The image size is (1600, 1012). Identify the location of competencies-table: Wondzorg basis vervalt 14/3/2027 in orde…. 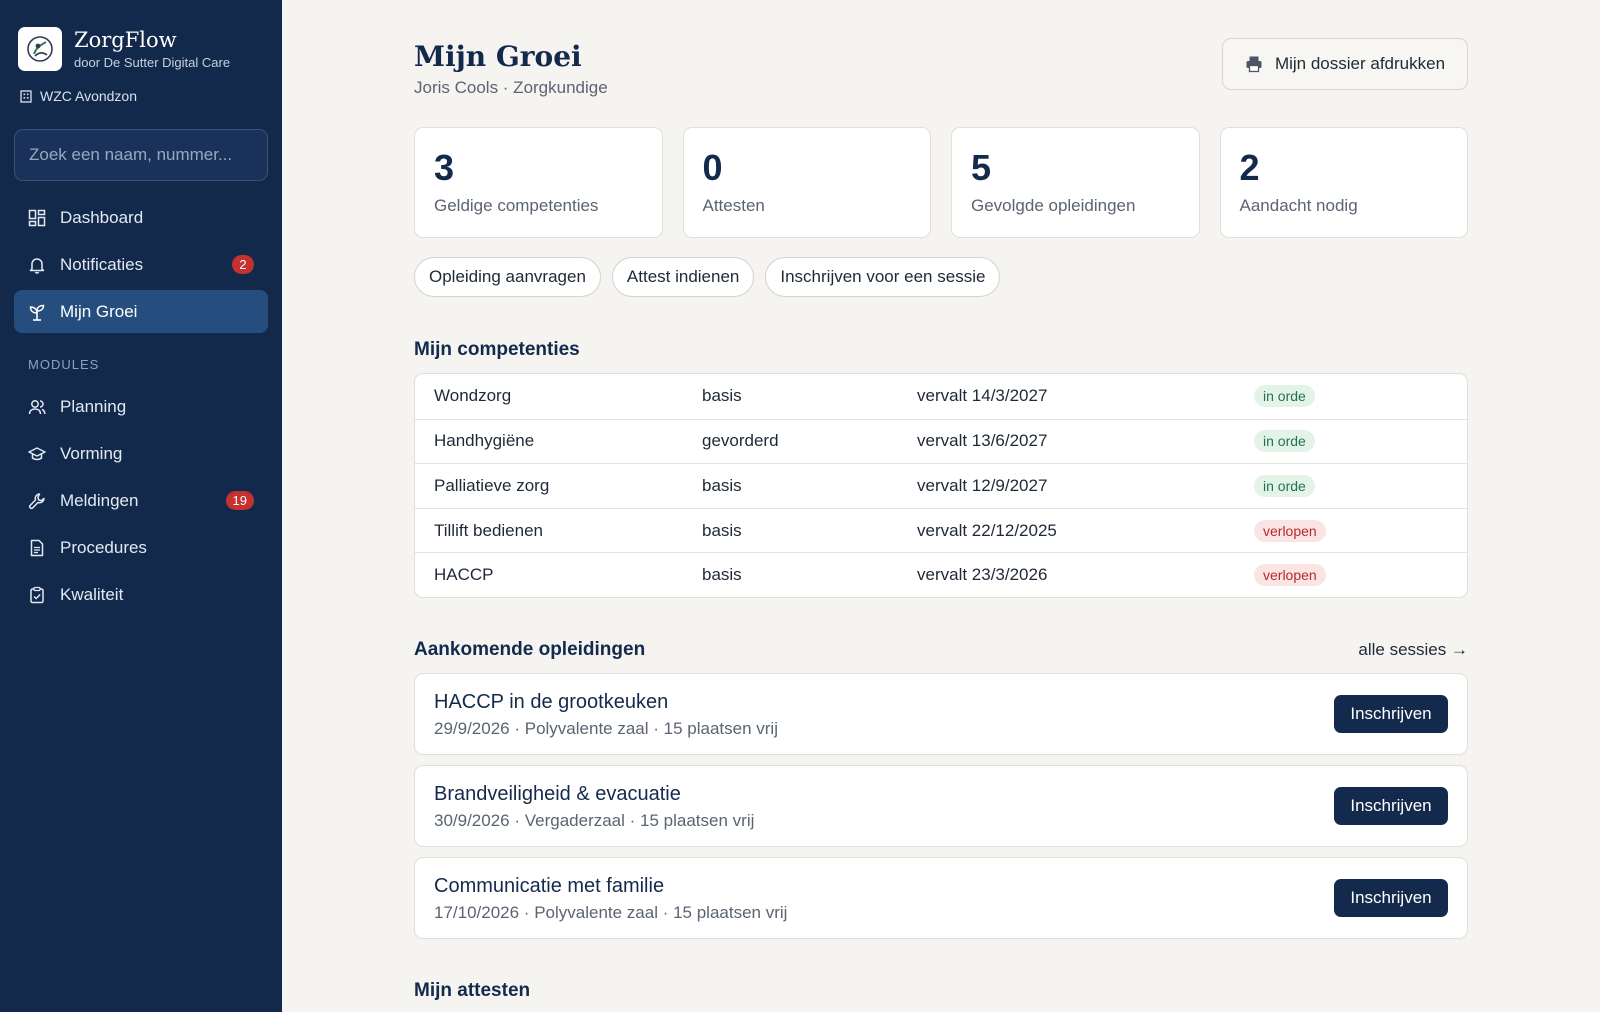
(941, 485).